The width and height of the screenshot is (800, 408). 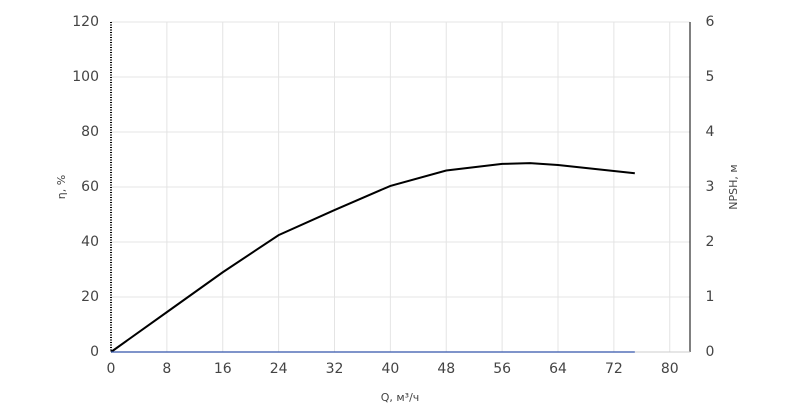 What do you see at coordinates (166, 369) in the screenshot?
I see `x-tick-label: 8` at bounding box center [166, 369].